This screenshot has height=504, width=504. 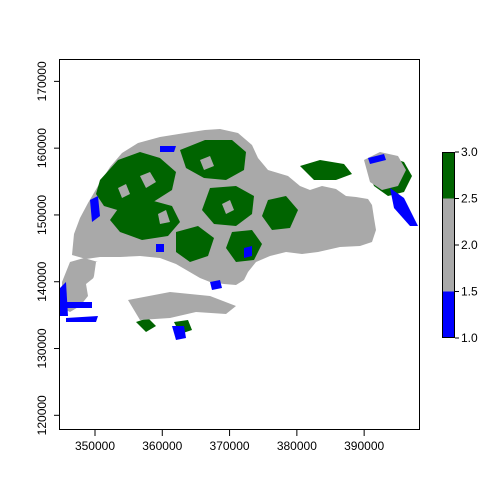 I want to click on x-tick-label: 390000, so click(x=364, y=446).